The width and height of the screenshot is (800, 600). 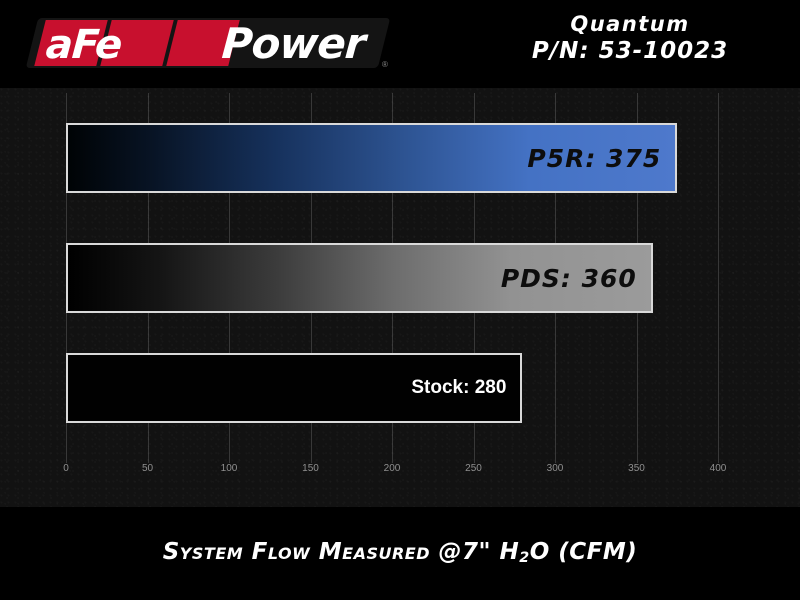 What do you see at coordinates (310, 468) in the screenshot?
I see `x-tick-150: 150` at bounding box center [310, 468].